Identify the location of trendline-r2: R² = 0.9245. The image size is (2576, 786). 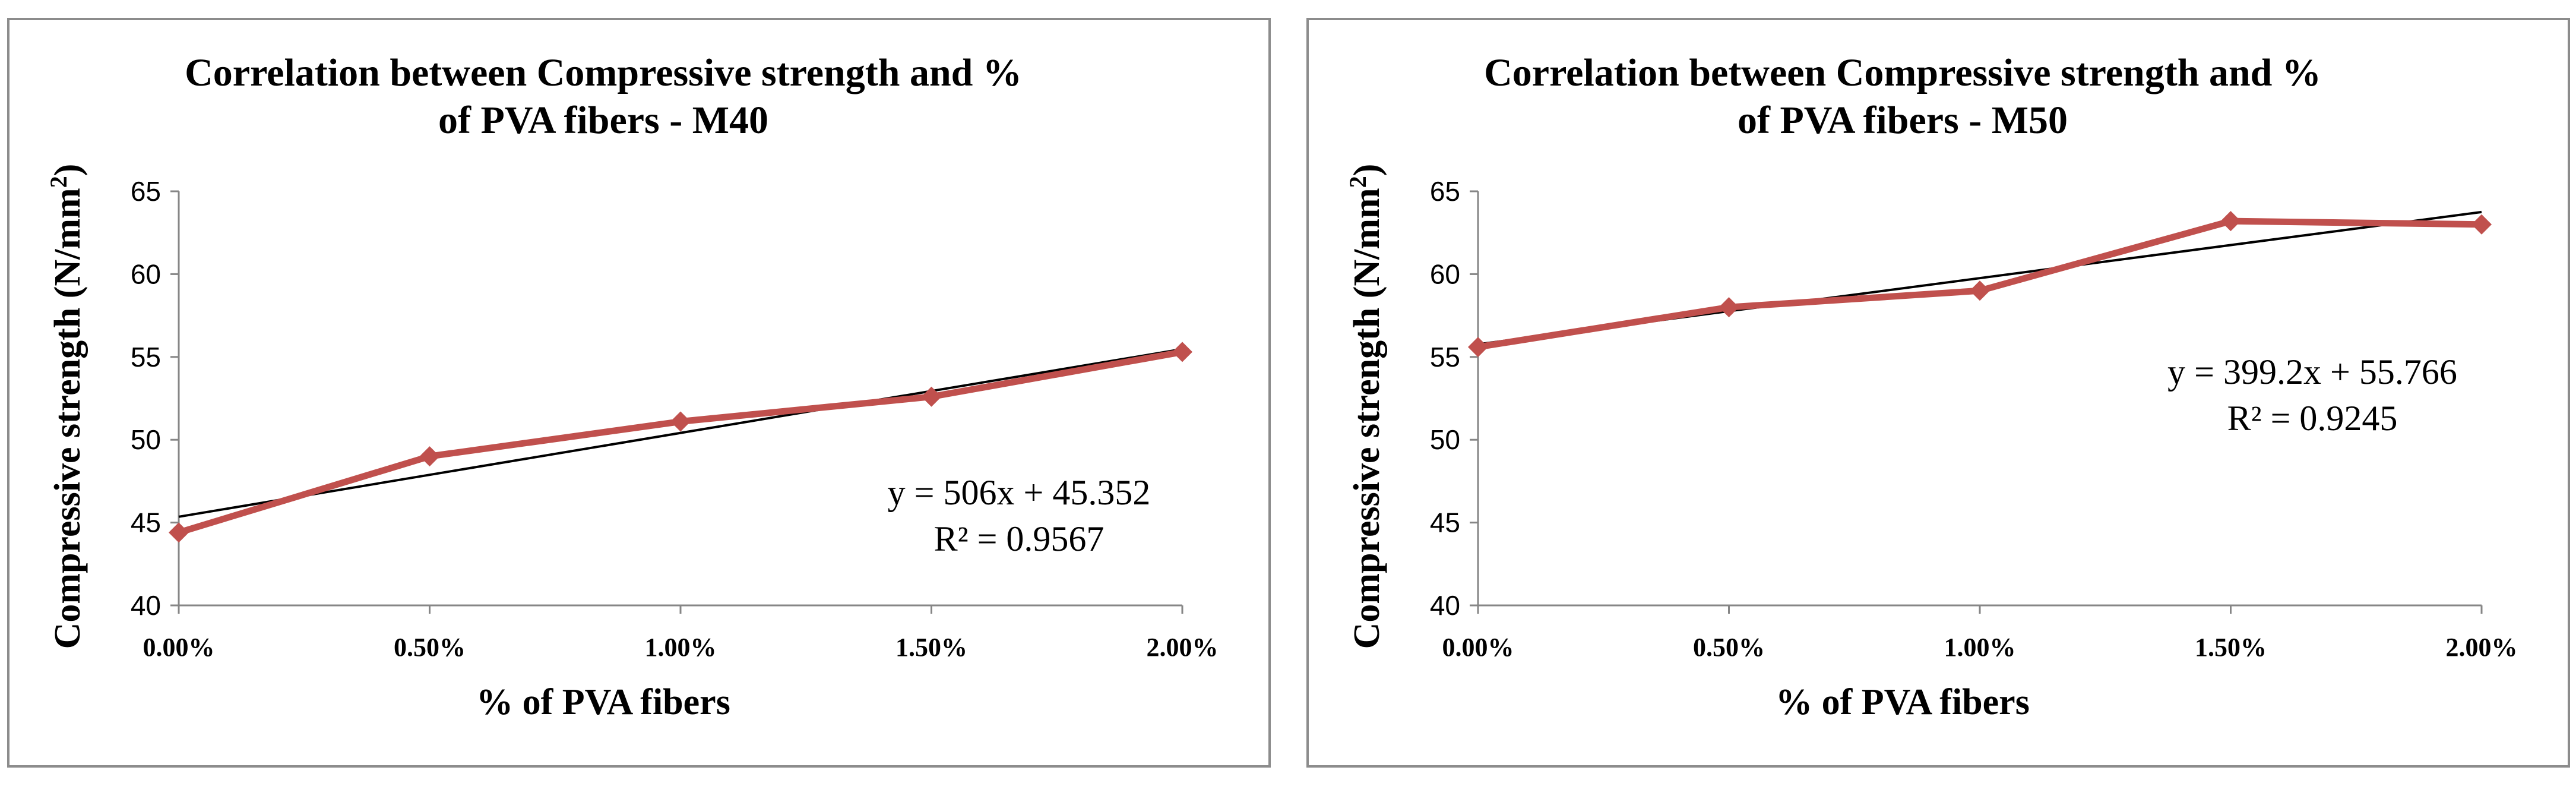
(2312, 419).